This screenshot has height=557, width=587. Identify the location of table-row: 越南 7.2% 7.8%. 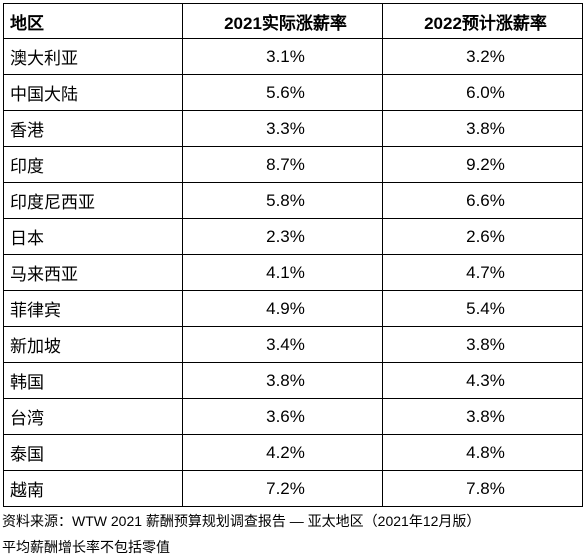
(293, 488).